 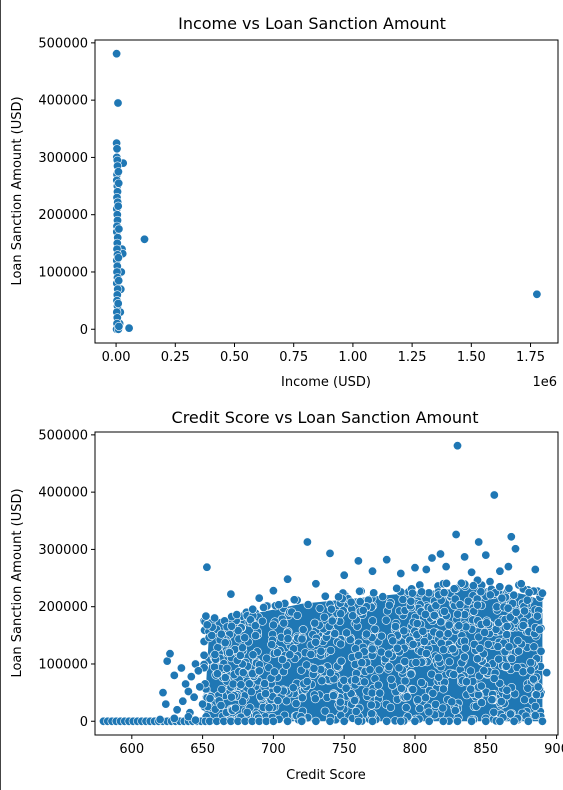 I want to click on y-tick-label: 200000, so click(x=63, y=215).